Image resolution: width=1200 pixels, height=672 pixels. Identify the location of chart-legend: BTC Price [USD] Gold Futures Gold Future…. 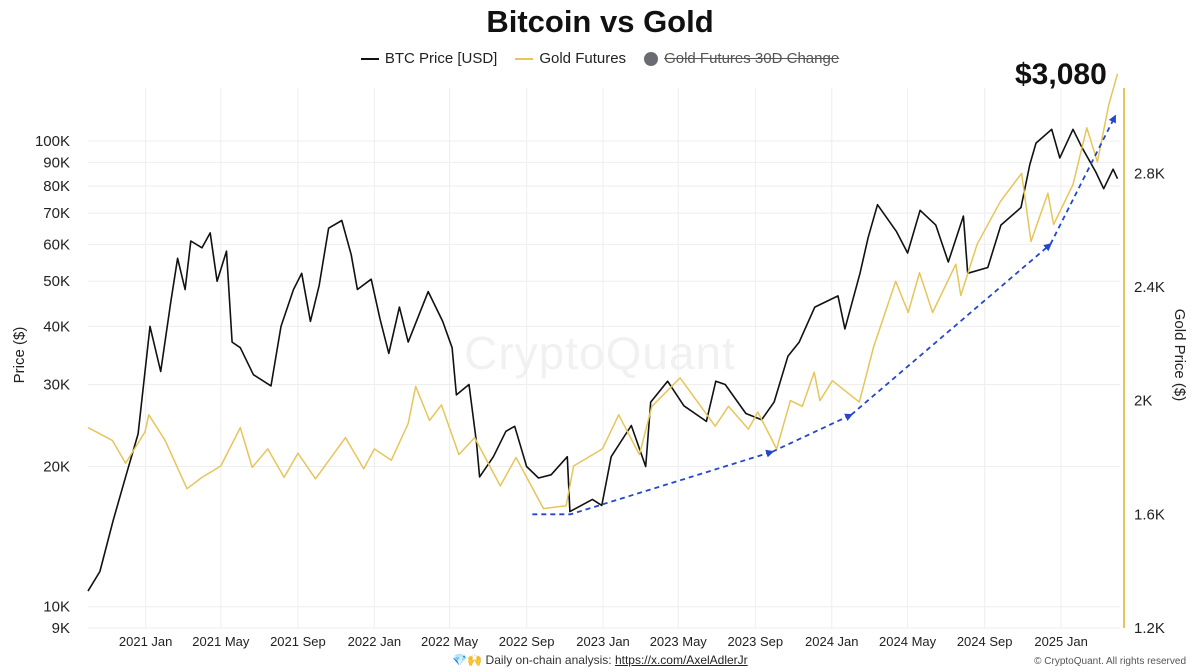
(600, 58).